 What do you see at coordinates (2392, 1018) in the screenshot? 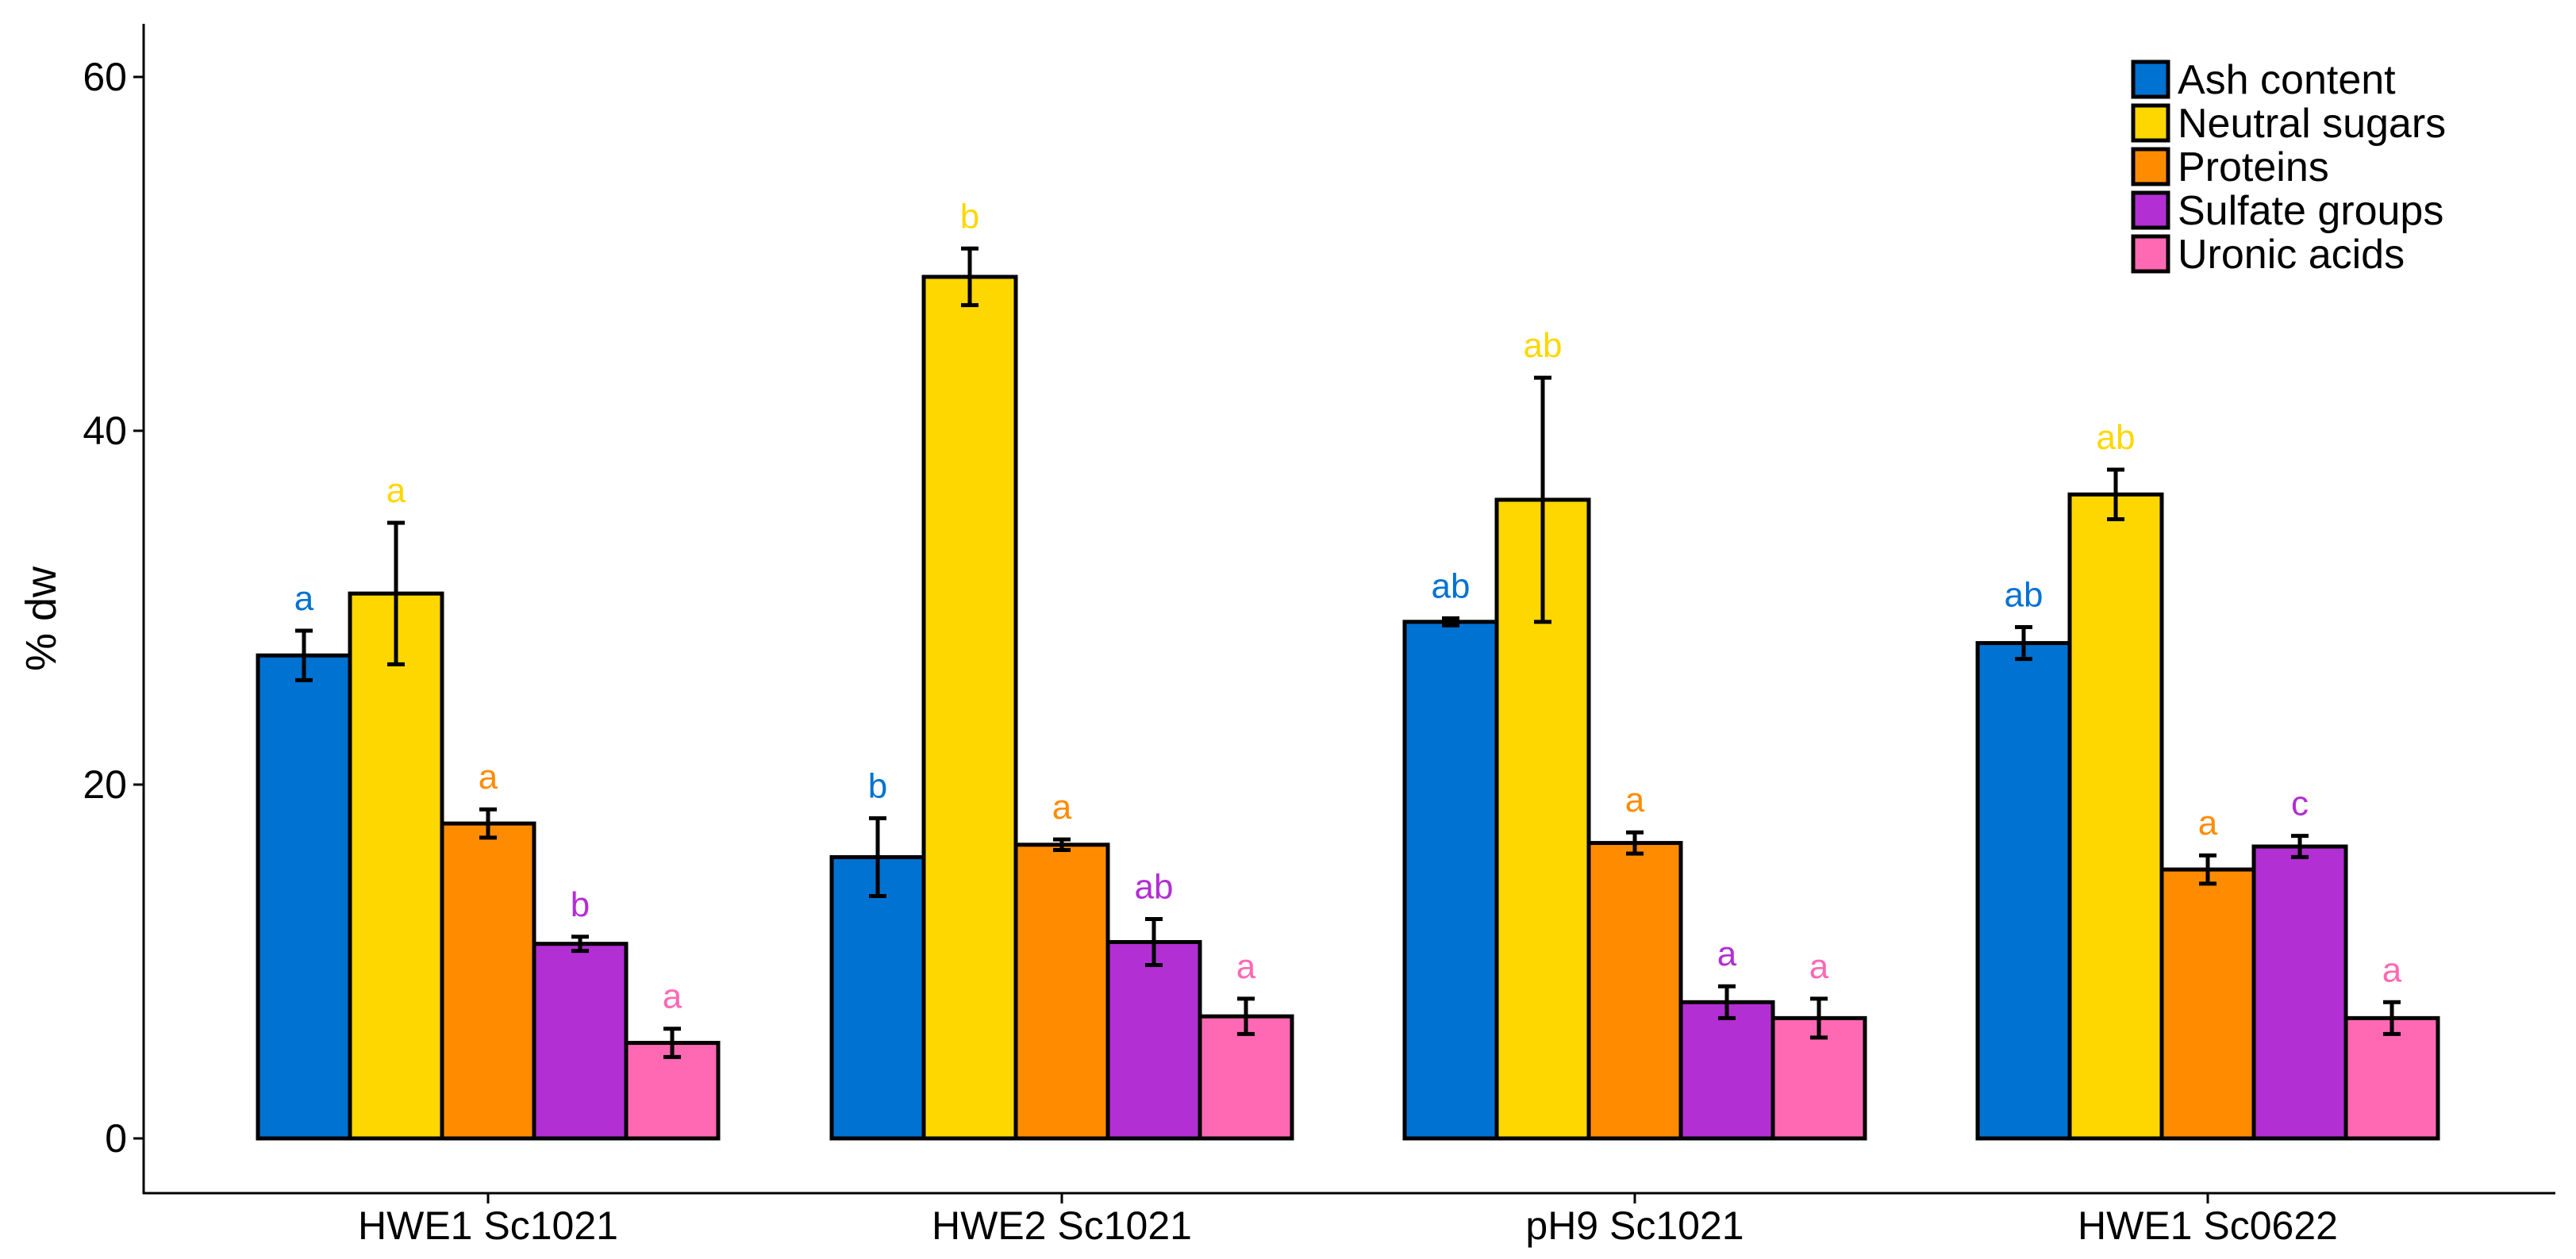
I see `error-bar-hwe1-sc0622-uronic-acids` at bounding box center [2392, 1018].